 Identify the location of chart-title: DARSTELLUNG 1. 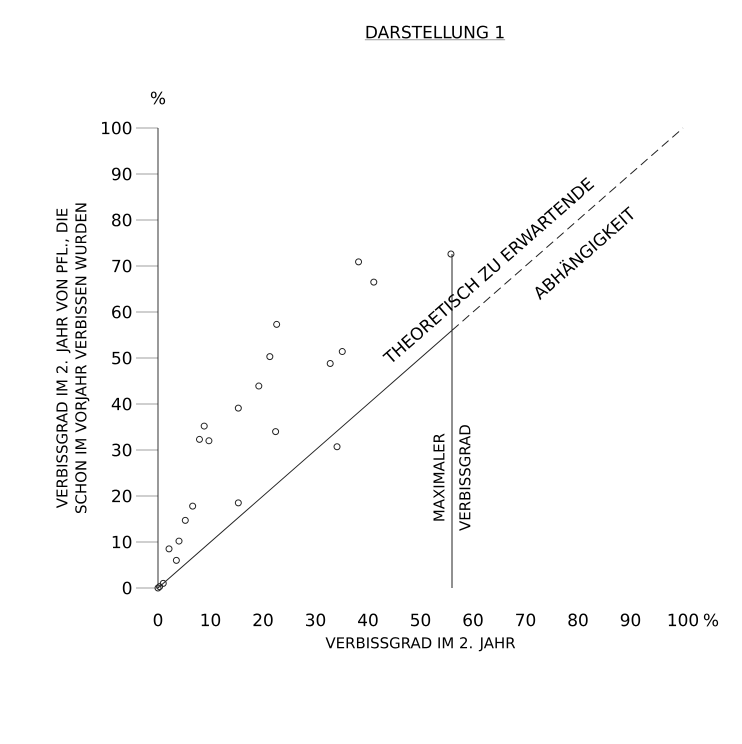
(435, 32).